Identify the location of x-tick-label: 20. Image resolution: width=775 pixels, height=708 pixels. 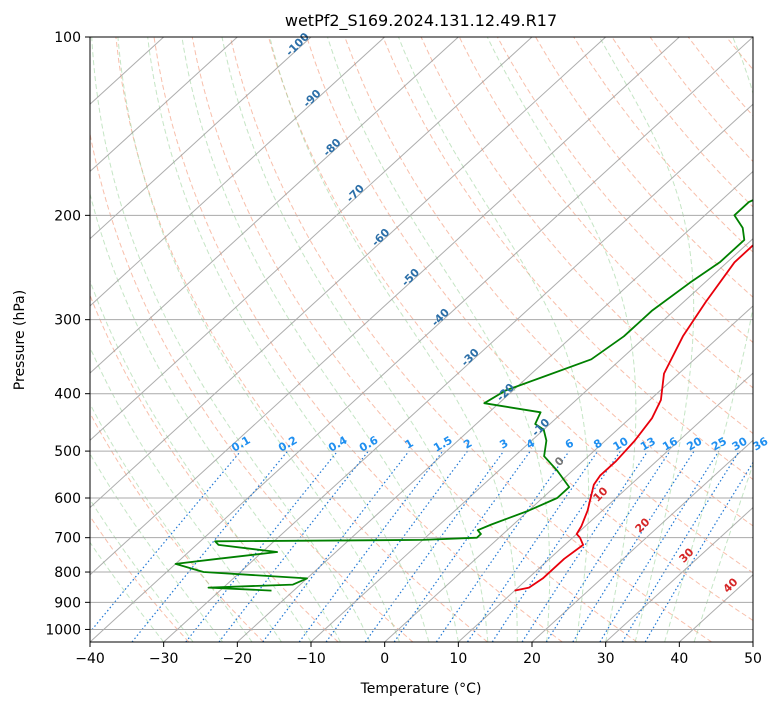
(532, 659).